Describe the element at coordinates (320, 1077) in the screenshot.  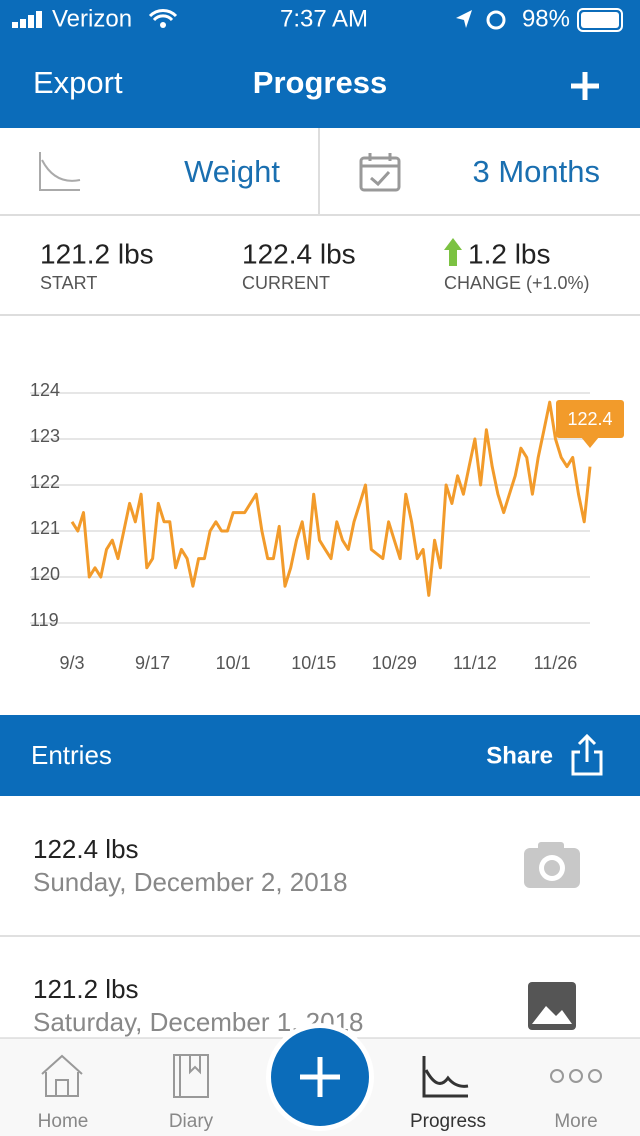
I see `add-entry-plus` at that location.